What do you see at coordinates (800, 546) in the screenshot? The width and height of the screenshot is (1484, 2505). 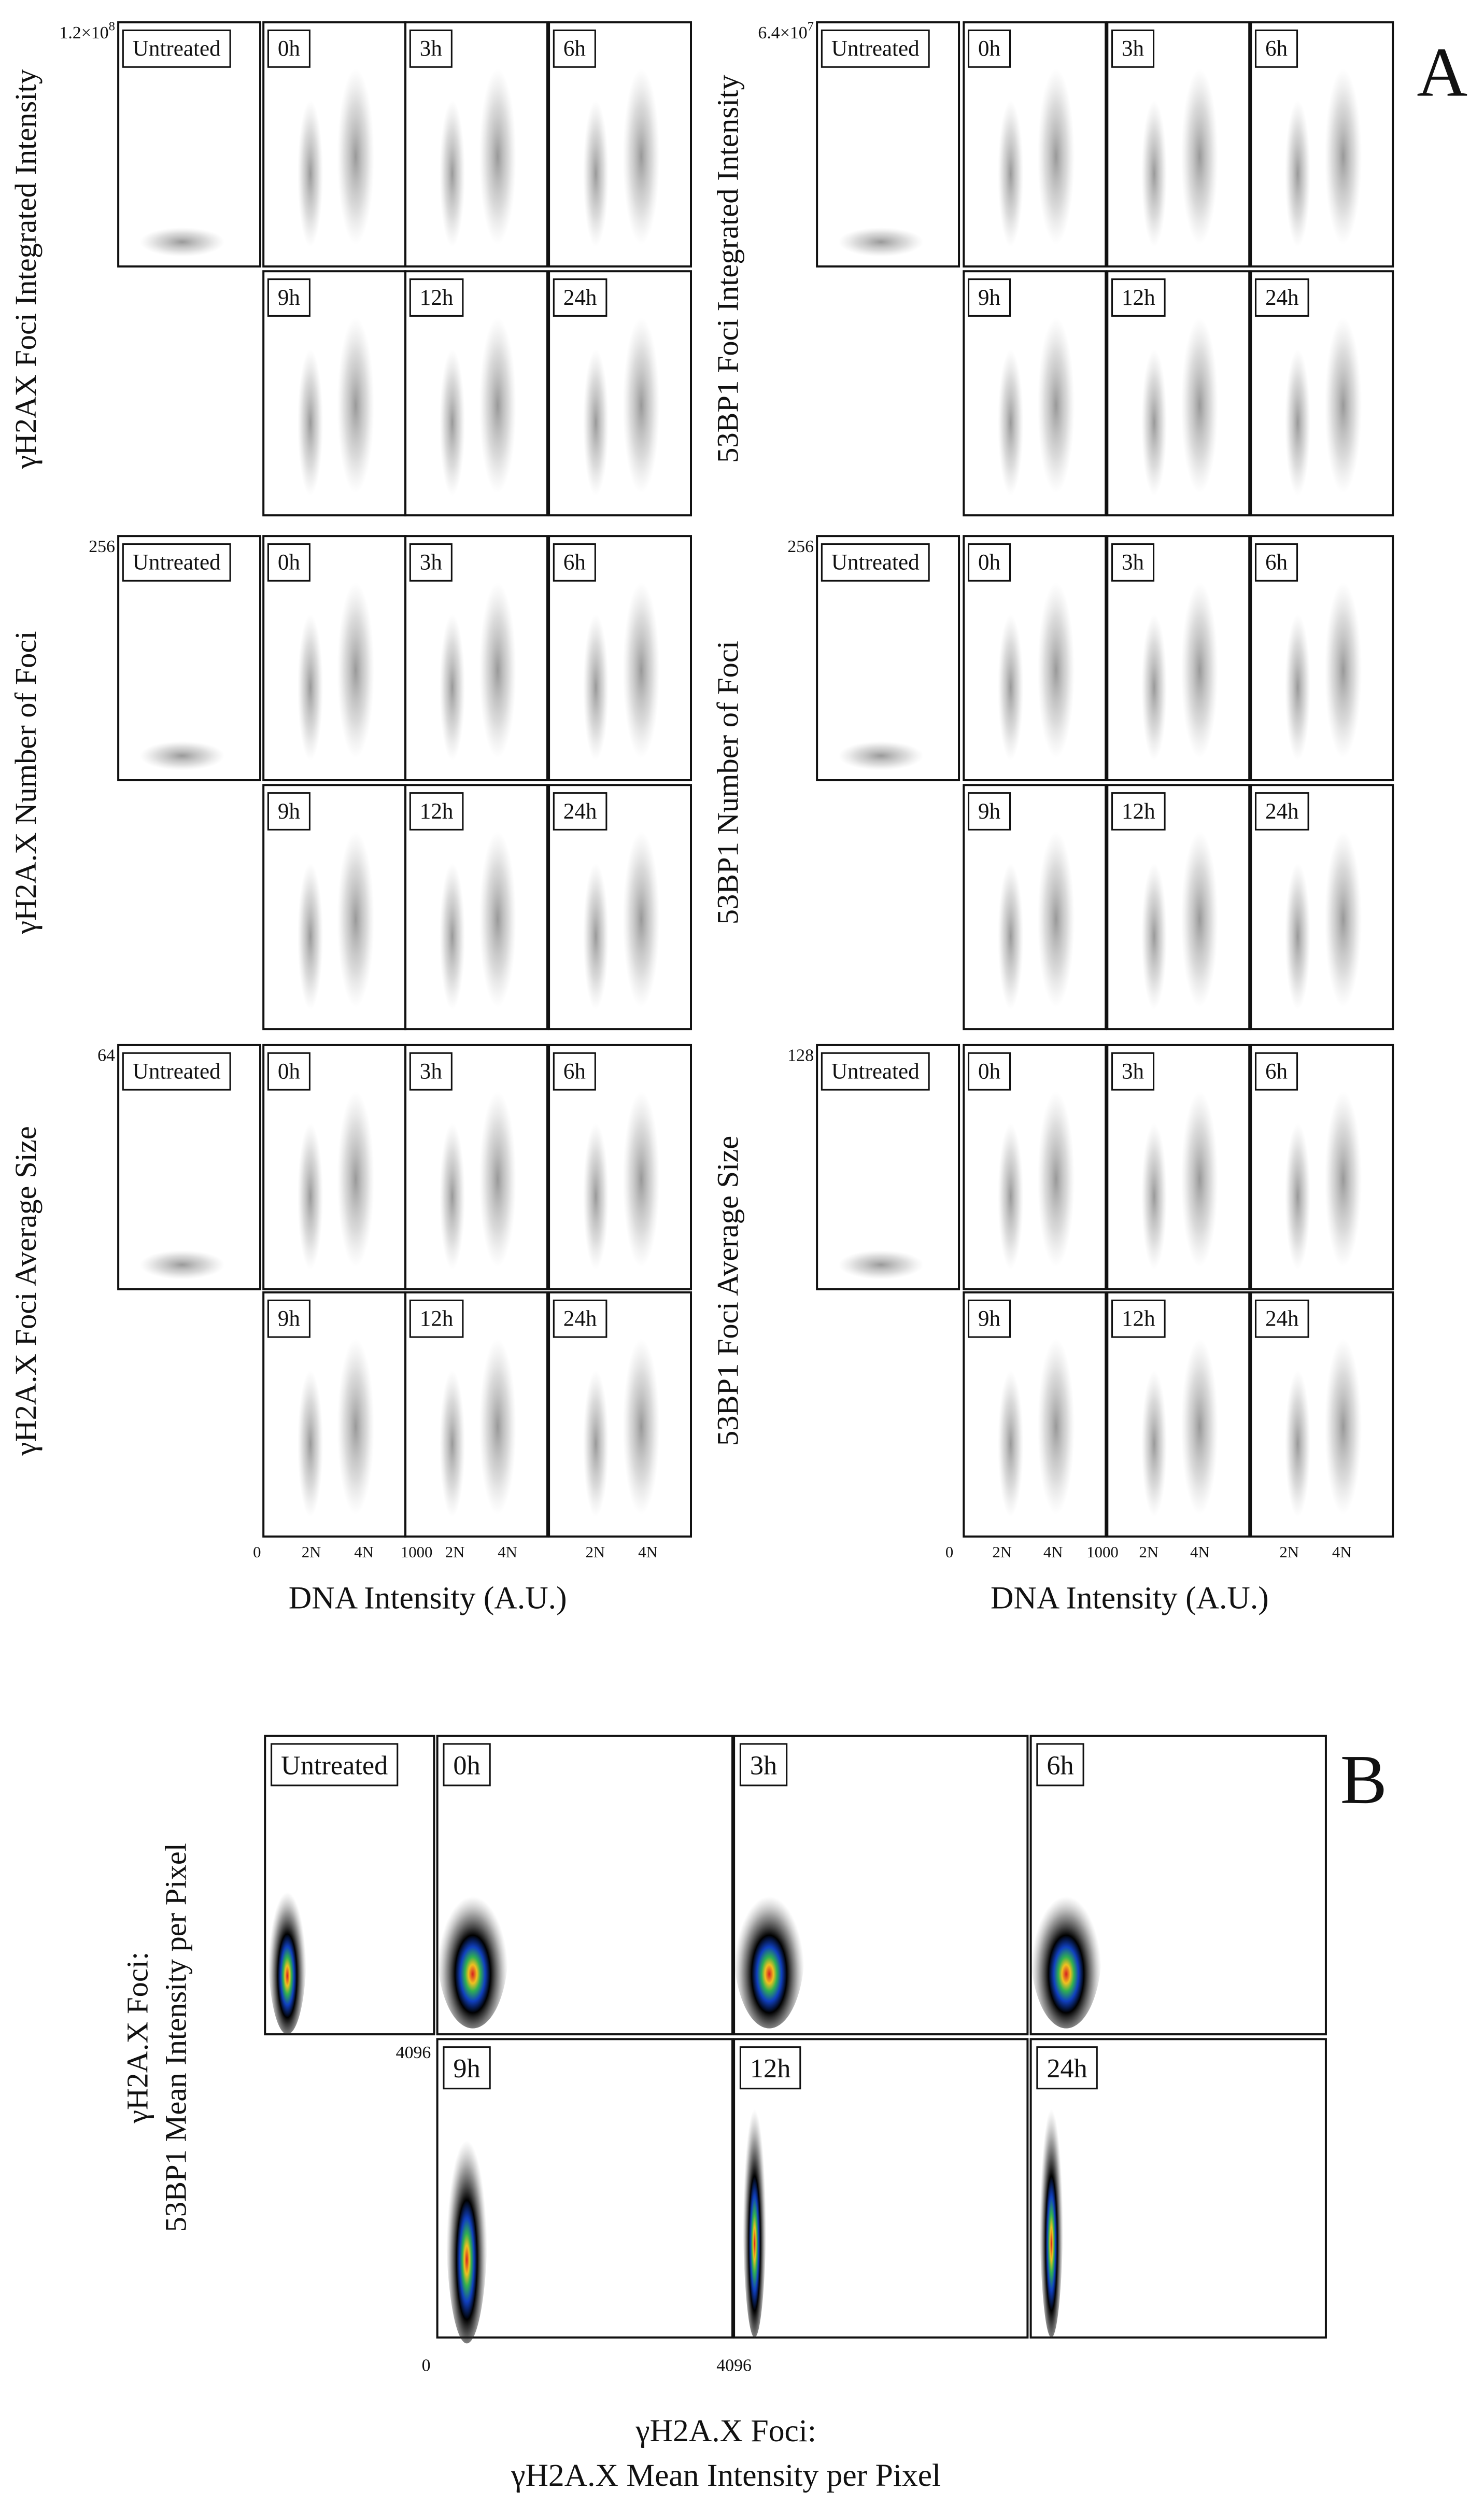 I see `y-max-label: 256` at bounding box center [800, 546].